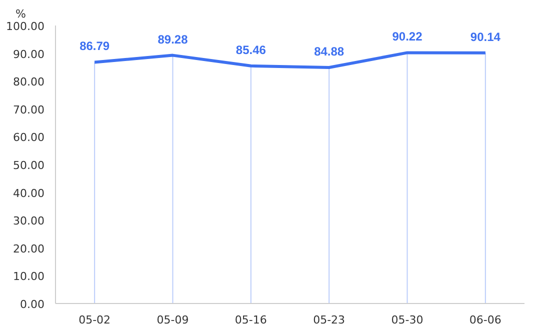 The width and height of the screenshot is (554, 333). What do you see at coordinates (25, 26) in the screenshot?
I see `y-tick-label: 100.00` at bounding box center [25, 26].